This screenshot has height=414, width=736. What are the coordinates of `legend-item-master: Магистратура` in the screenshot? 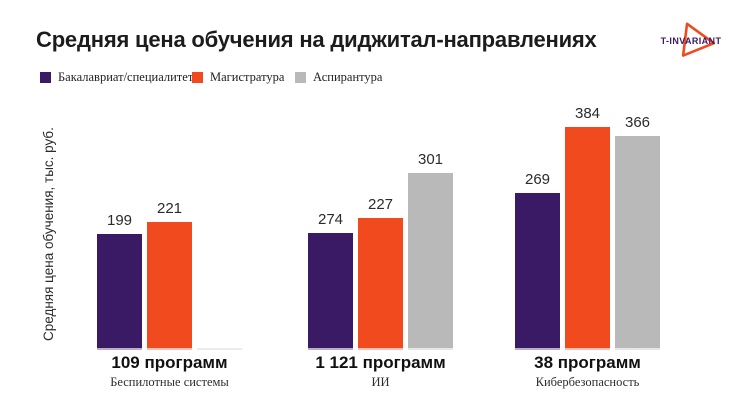 It's located at (238, 77).